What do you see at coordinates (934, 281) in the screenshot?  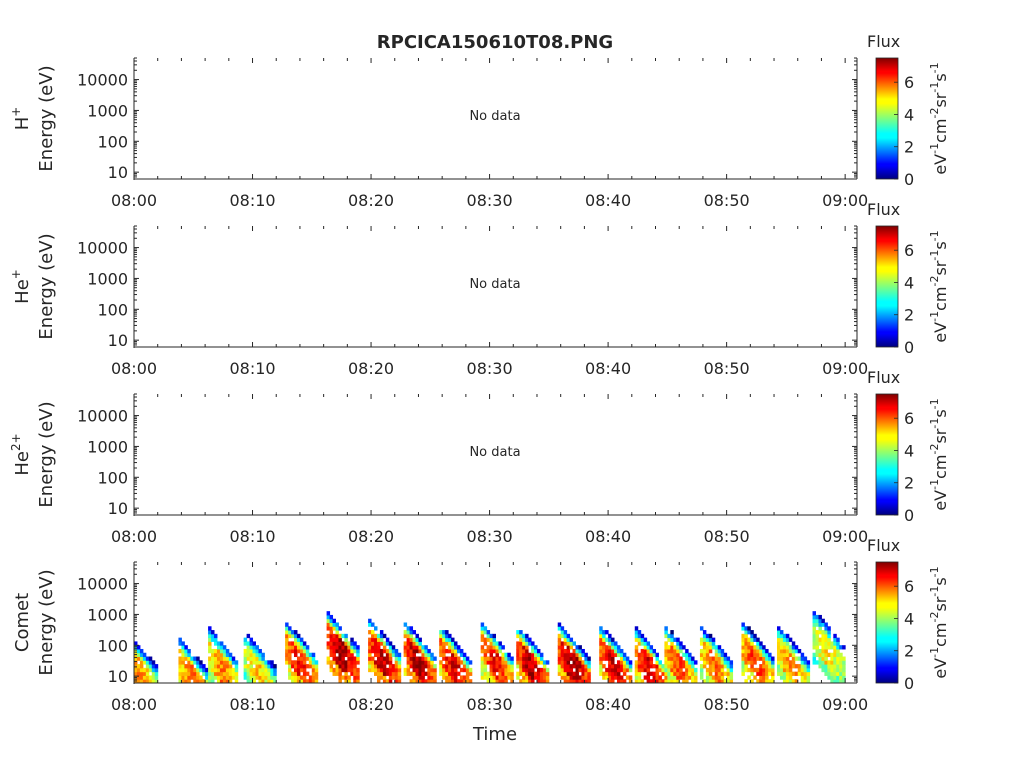 I see `unit-exponent: -2` at bounding box center [934, 281].